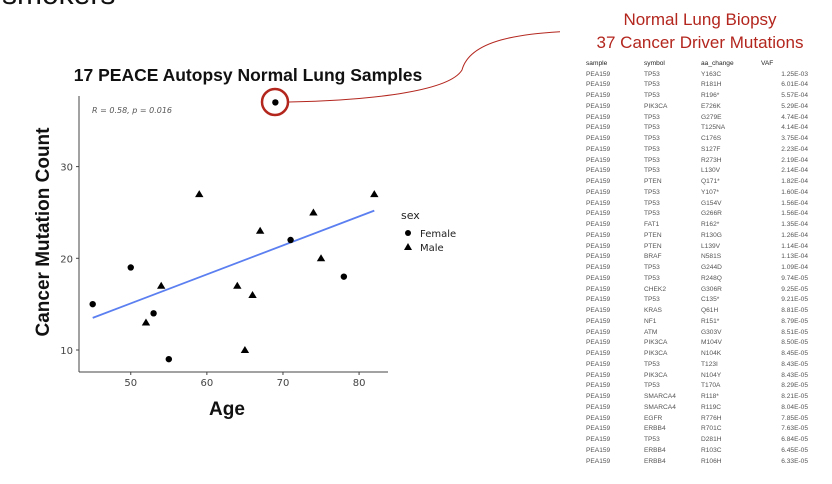 The height and width of the screenshot is (484, 832). Describe the element at coordinates (650, 321) in the screenshot. I see `cell-symbol: NF1` at that location.